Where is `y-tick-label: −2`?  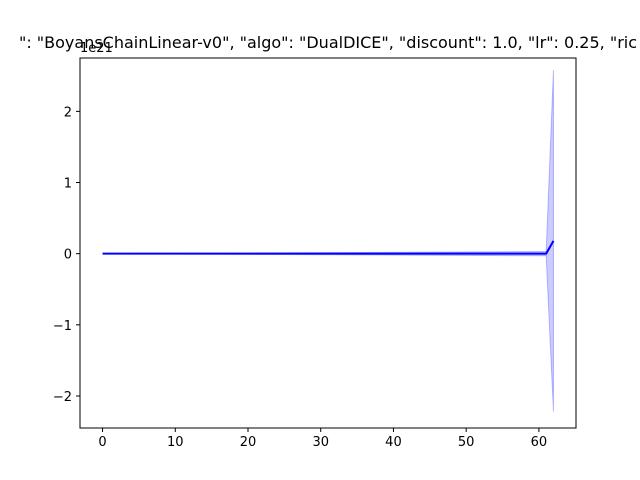
y-tick-label: −2 is located at coordinates (62, 397).